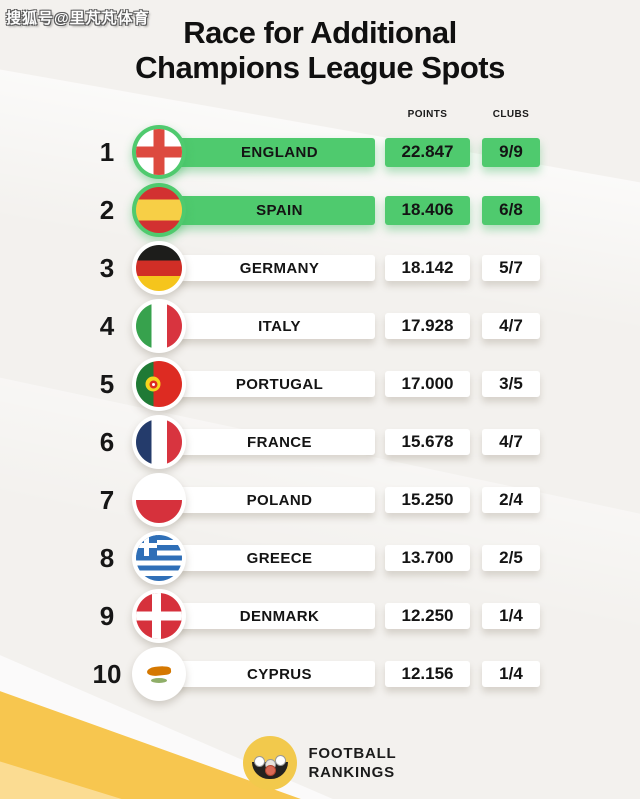 The width and height of the screenshot is (640, 799). Describe the element at coordinates (272, 152) in the screenshot. I see `country-name: ENGLAND` at that location.